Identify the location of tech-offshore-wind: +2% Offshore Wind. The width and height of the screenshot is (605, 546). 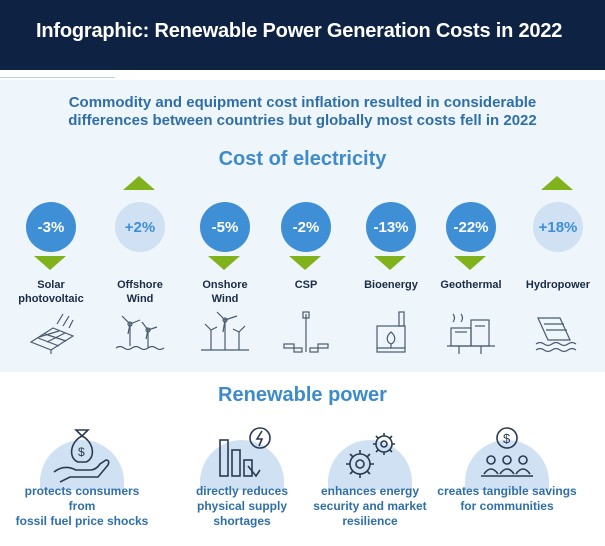
(139, 267).